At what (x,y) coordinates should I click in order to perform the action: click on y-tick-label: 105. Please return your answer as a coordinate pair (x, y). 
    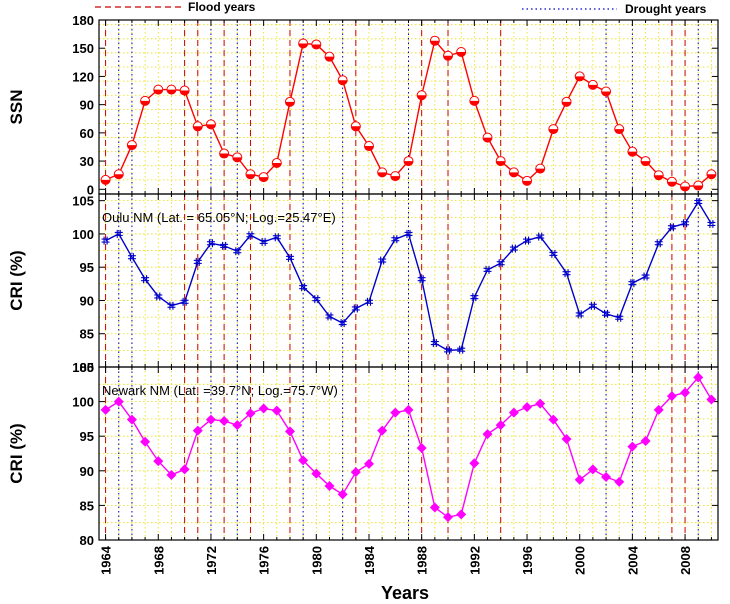
    Looking at the image, I should click on (83, 367).